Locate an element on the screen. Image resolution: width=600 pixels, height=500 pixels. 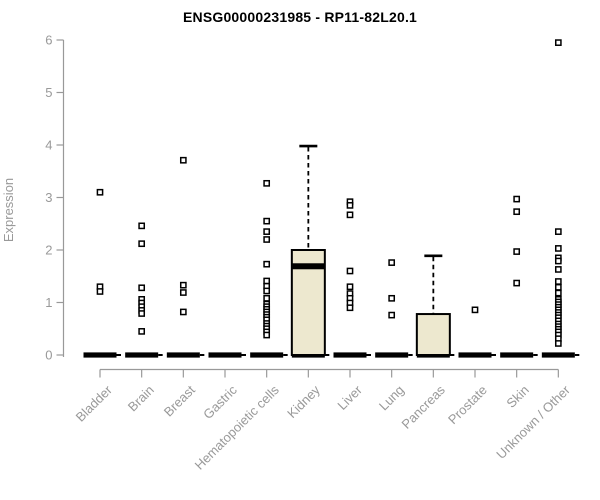
chart-title: ENSG00000231985 - RP11-82L20.1 is located at coordinates (300, 17).